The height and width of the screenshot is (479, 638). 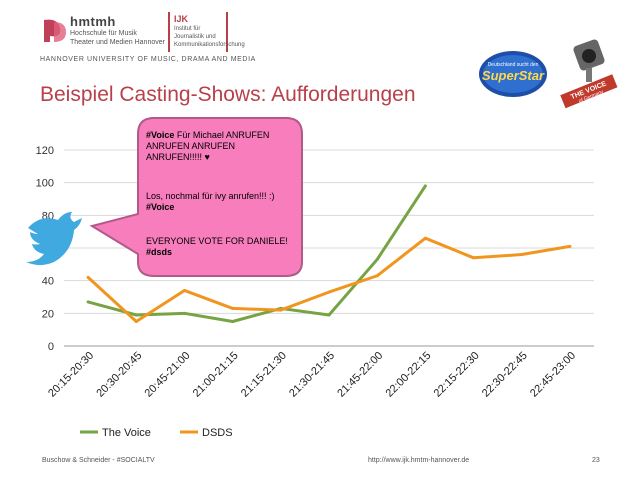 What do you see at coordinates (93, 21) in the screenshot?
I see `org-name: hmtmh` at bounding box center [93, 21].